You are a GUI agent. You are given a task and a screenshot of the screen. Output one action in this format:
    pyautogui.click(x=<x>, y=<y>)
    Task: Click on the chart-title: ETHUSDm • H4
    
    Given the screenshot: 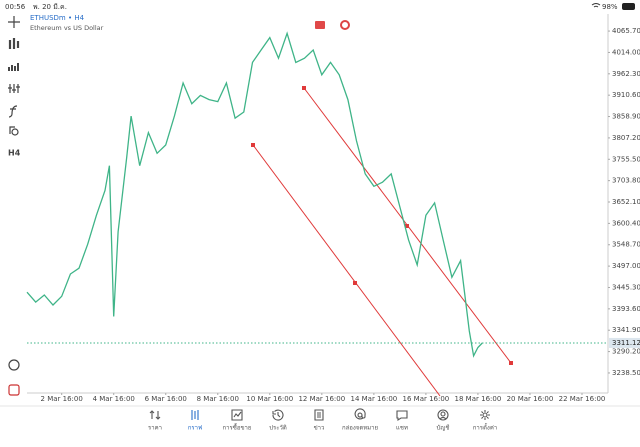 What is the action you would take?
    pyautogui.click(x=57, y=18)
    